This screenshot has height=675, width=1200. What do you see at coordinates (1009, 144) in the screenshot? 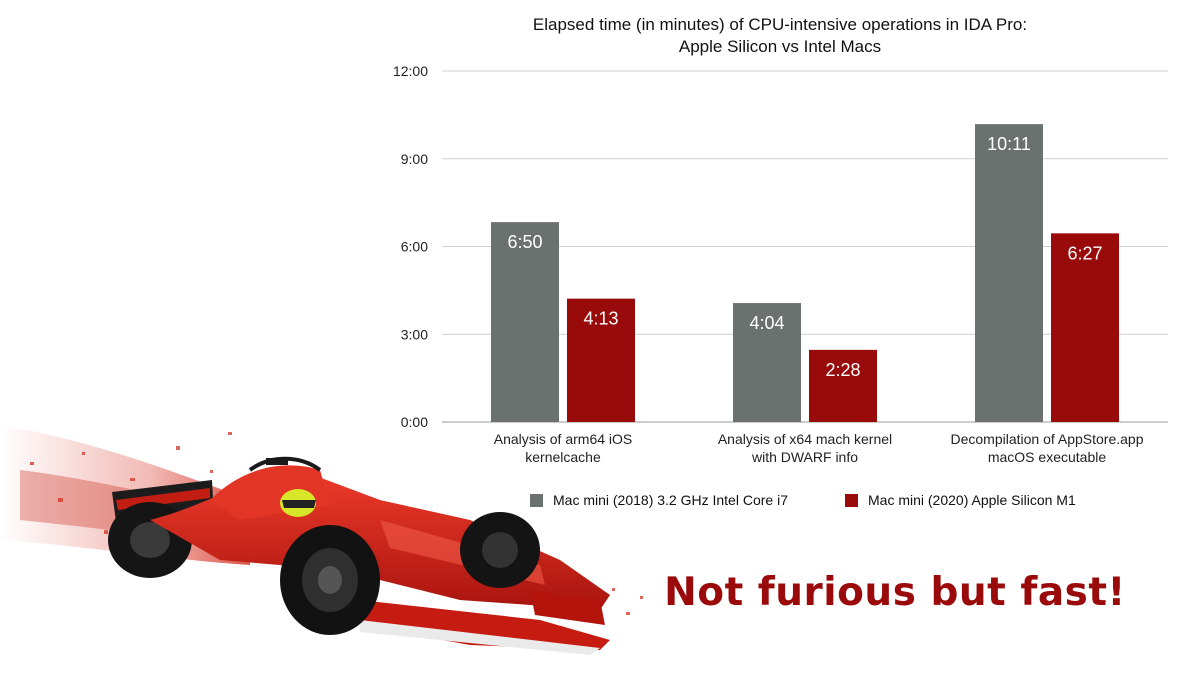
I see `bar-value-label: 10:11` at bounding box center [1009, 144].